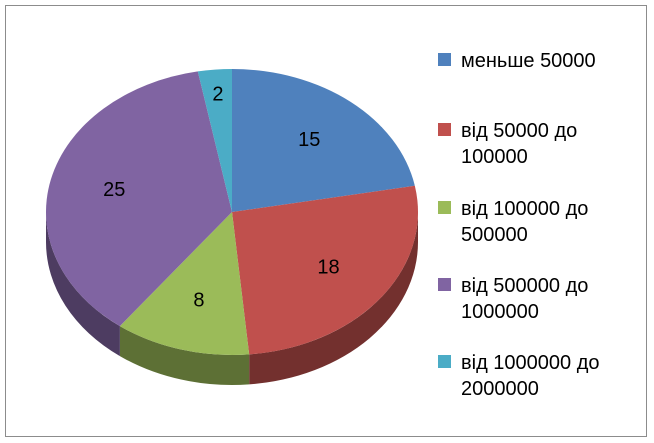 The height and width of the screenshot is (443, 654). I want to click on data-label: 18, so click(328, 267).